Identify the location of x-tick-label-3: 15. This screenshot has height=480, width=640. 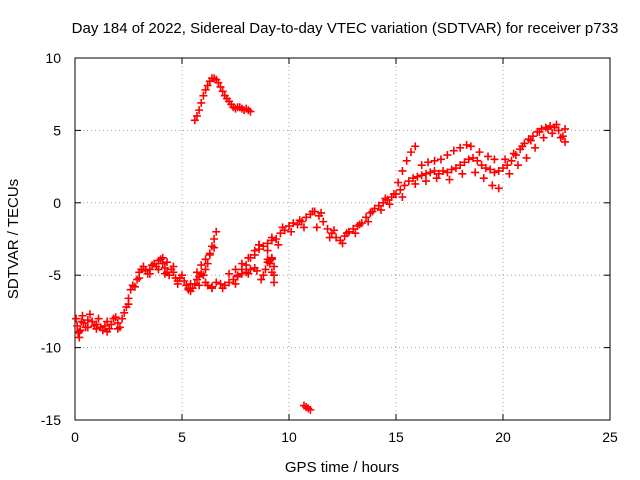
(396, 437).